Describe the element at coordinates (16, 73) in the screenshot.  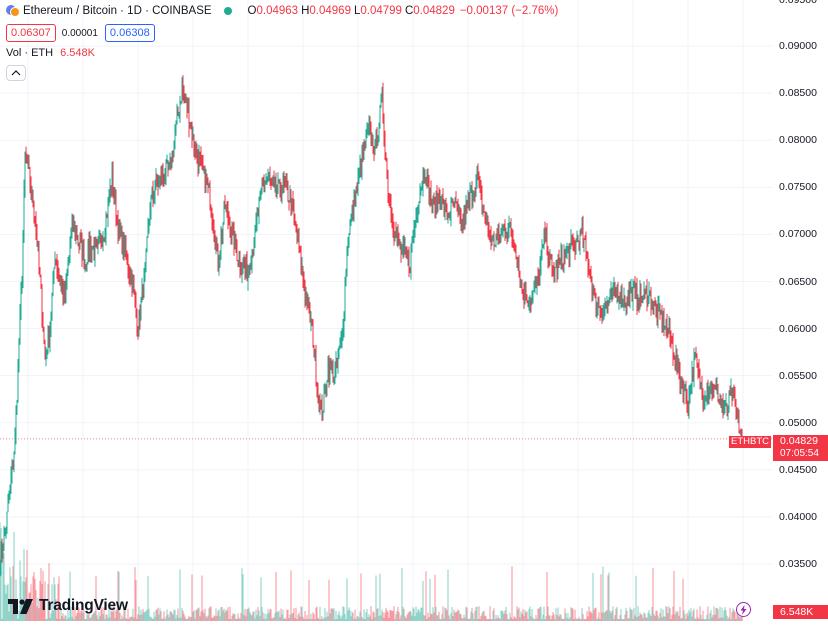
I see `collapse-legend-button` at that location.